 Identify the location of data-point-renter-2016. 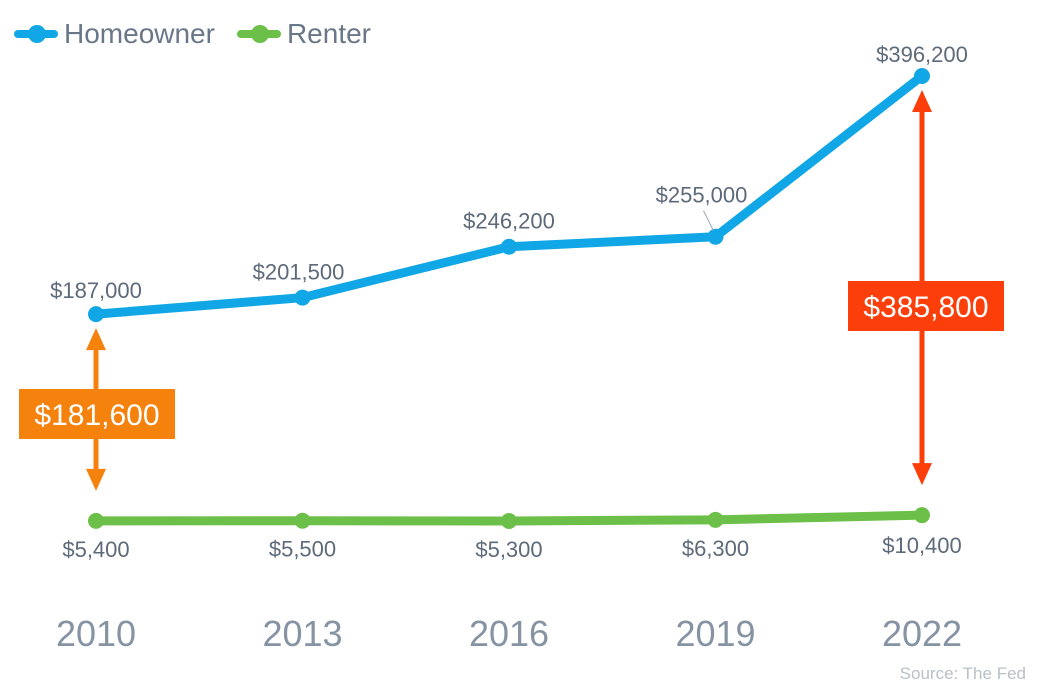
(509, 520).